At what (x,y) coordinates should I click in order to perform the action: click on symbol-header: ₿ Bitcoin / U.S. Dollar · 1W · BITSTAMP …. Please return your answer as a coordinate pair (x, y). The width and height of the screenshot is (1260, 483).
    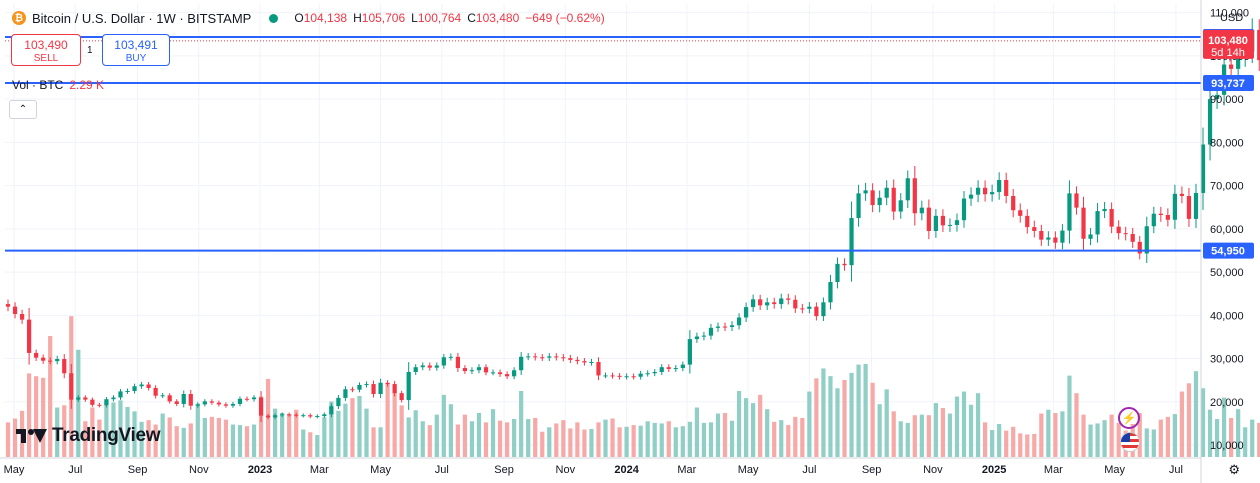
    Looking at the image, I should click on (308, 18).